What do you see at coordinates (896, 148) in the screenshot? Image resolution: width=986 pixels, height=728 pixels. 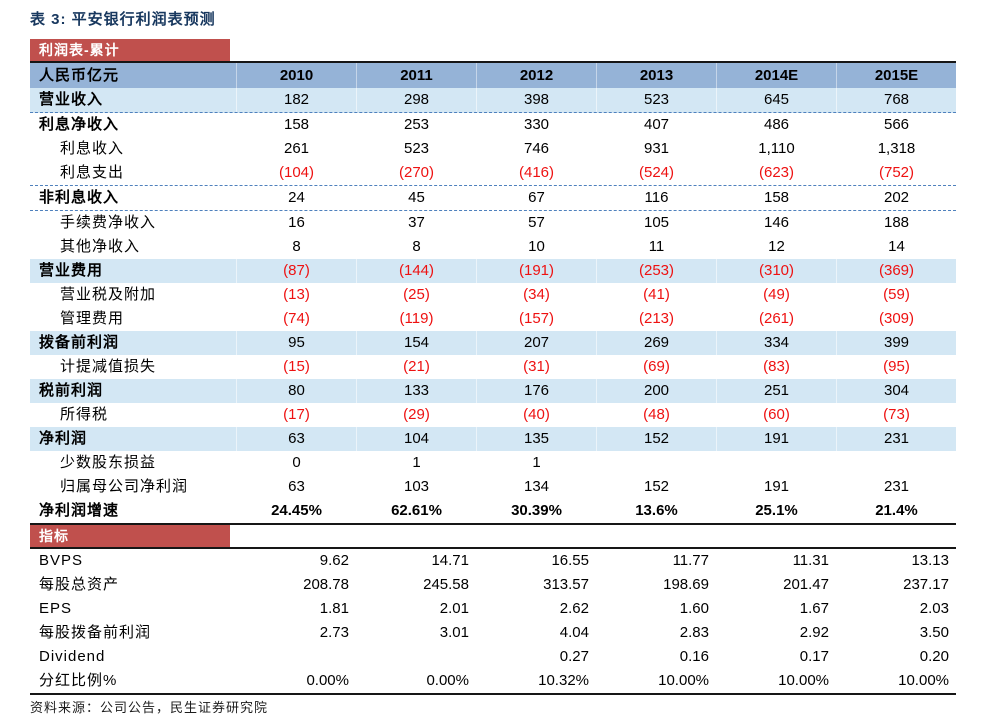 I see `cell-value: 1,318` at bounding box center [896, 148].